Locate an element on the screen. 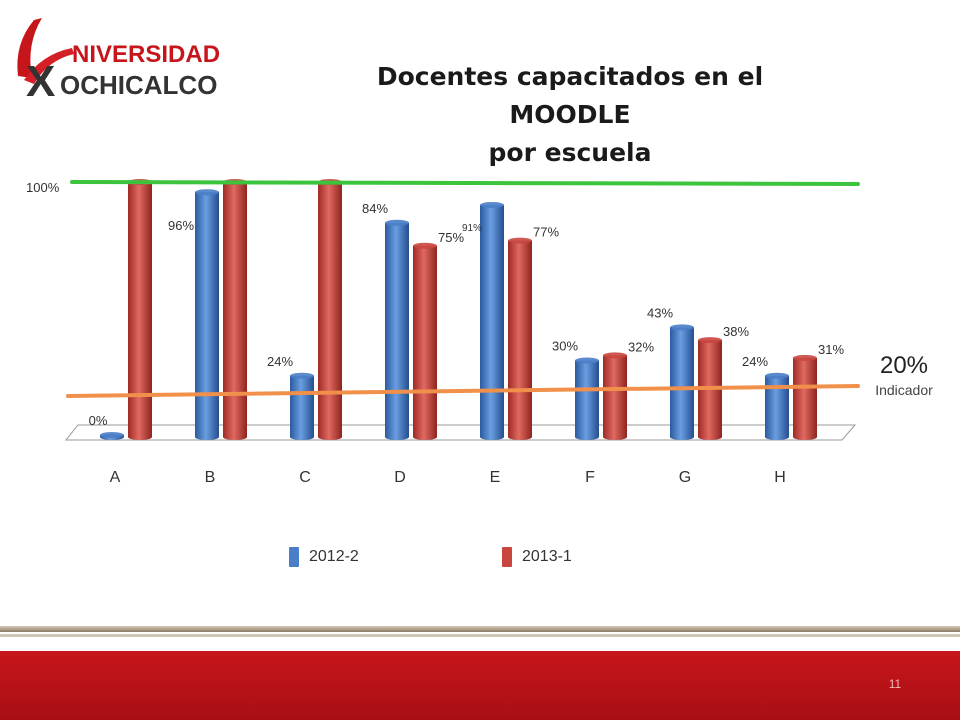 This screenshot has height=720, width=960. title-line-2: por escuela is located at coordinates (570, 152).